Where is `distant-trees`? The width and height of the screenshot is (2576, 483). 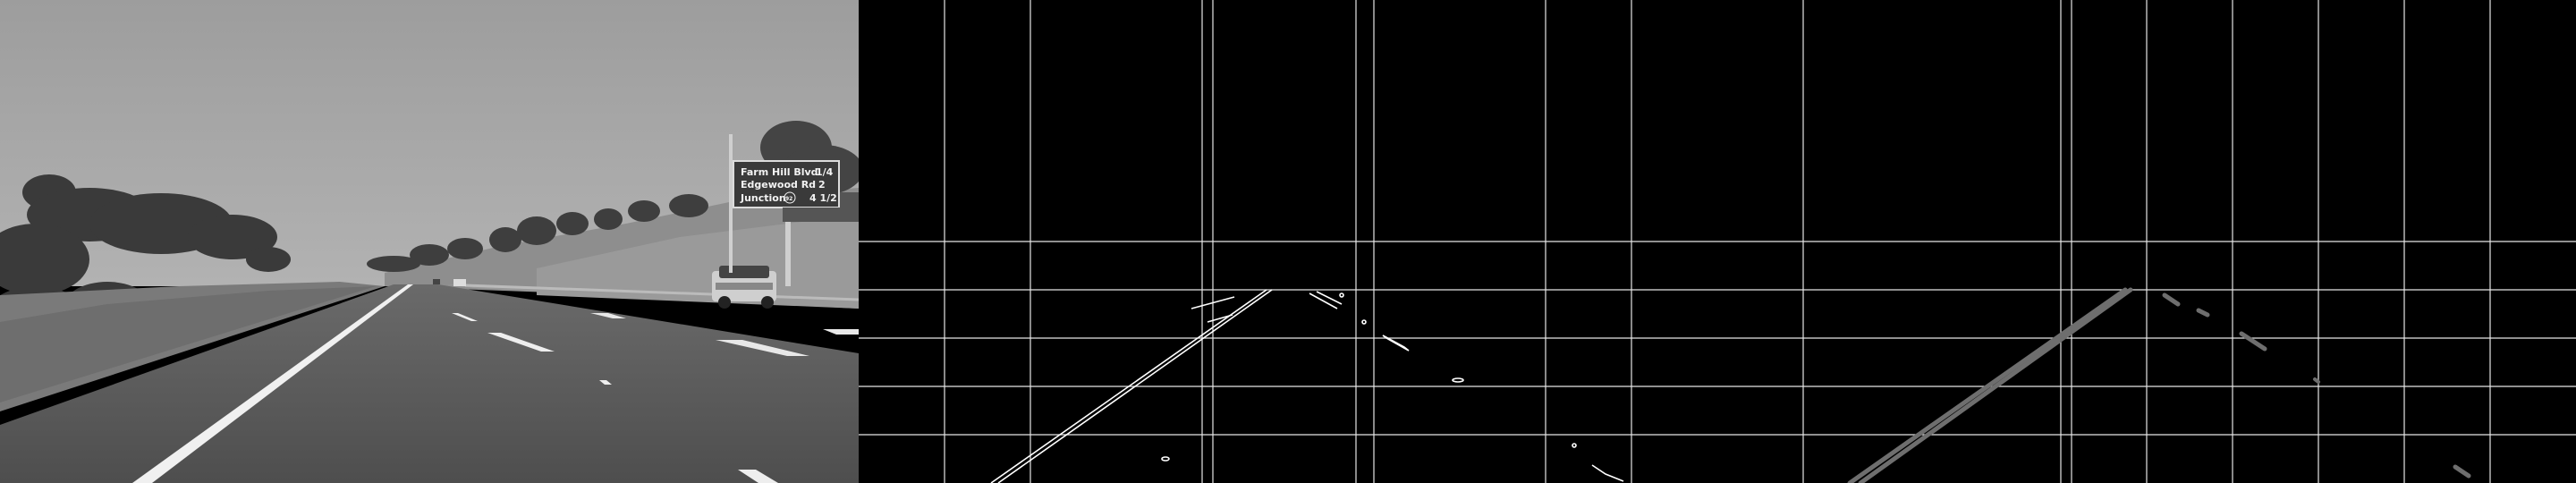
distant-trees is located at coordinates (537, 233).